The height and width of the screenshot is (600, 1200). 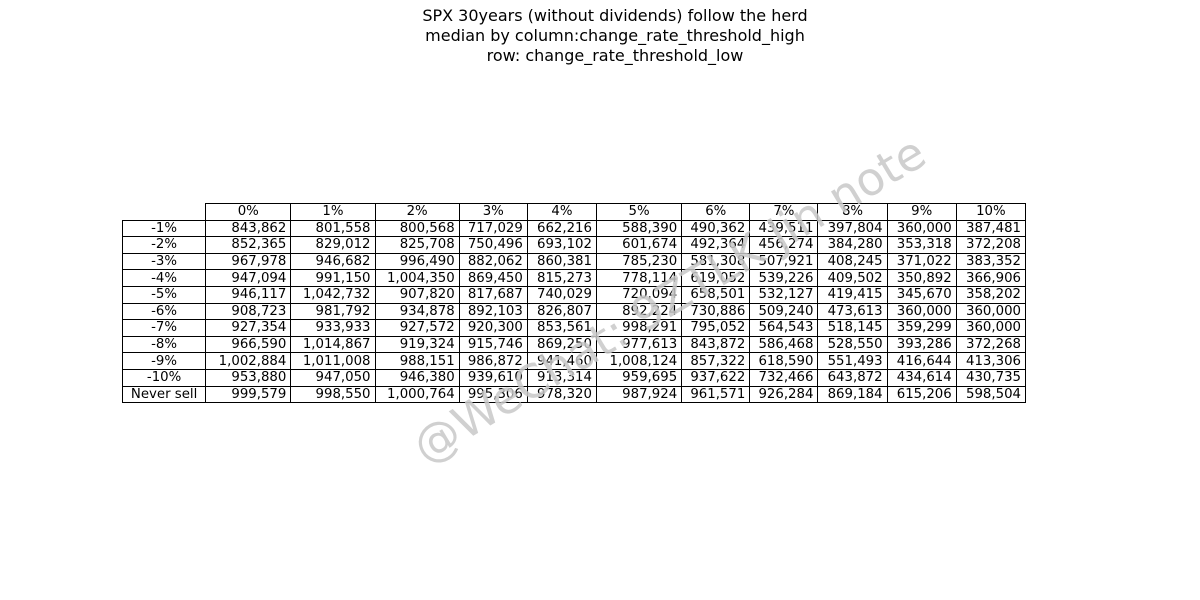 What do you see at coordinates (716, 394) in the screenshot?
I see `table-cell: 961,571` at bounding box center [716, 394].